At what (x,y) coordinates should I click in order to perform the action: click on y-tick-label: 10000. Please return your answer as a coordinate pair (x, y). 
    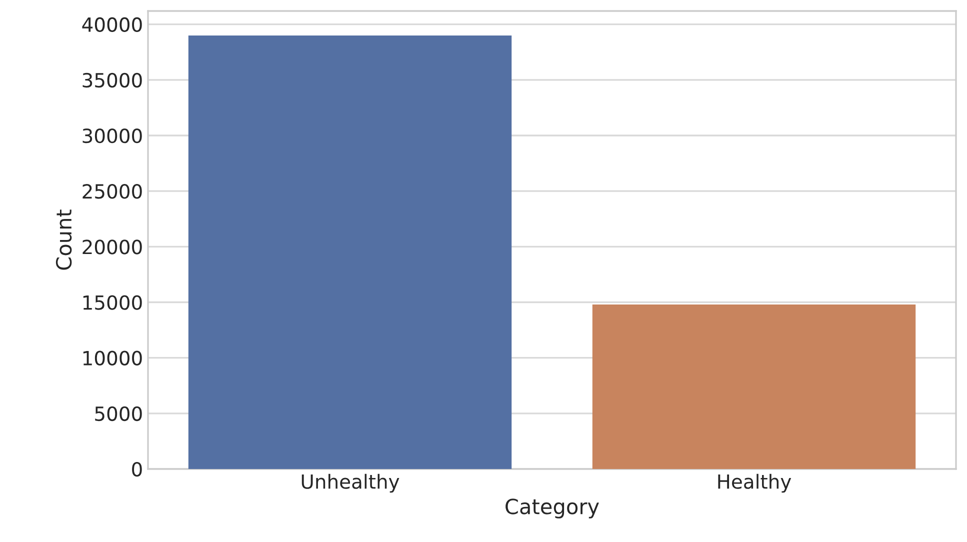
    Looking at the image, I should click on (112, 358).